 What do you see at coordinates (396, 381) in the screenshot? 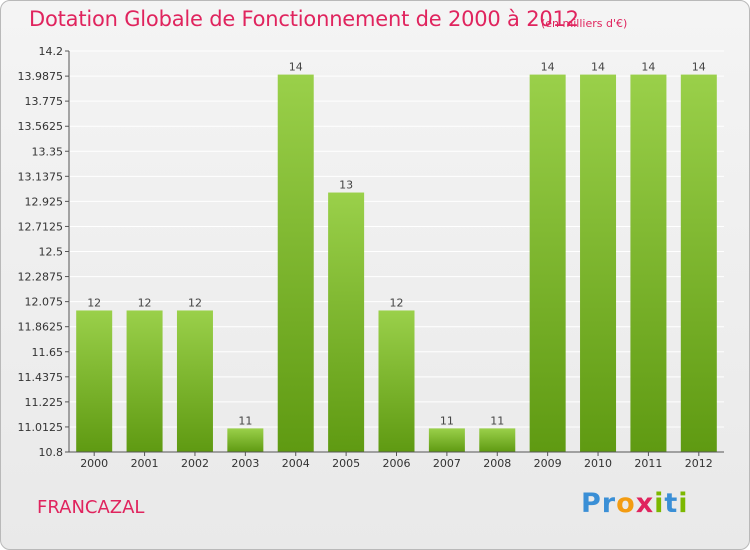
I see `bar-2006` at bounding box center [396, 381].